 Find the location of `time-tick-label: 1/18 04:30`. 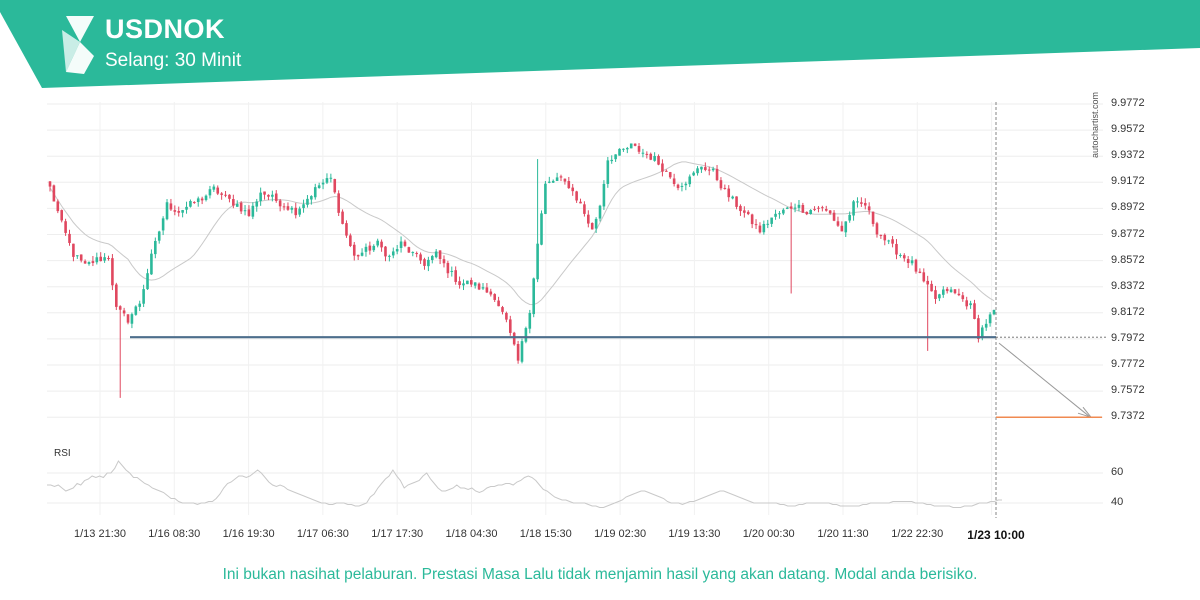

time-tick-label: 1/18 04:30 is located at coordinates (471, 534).